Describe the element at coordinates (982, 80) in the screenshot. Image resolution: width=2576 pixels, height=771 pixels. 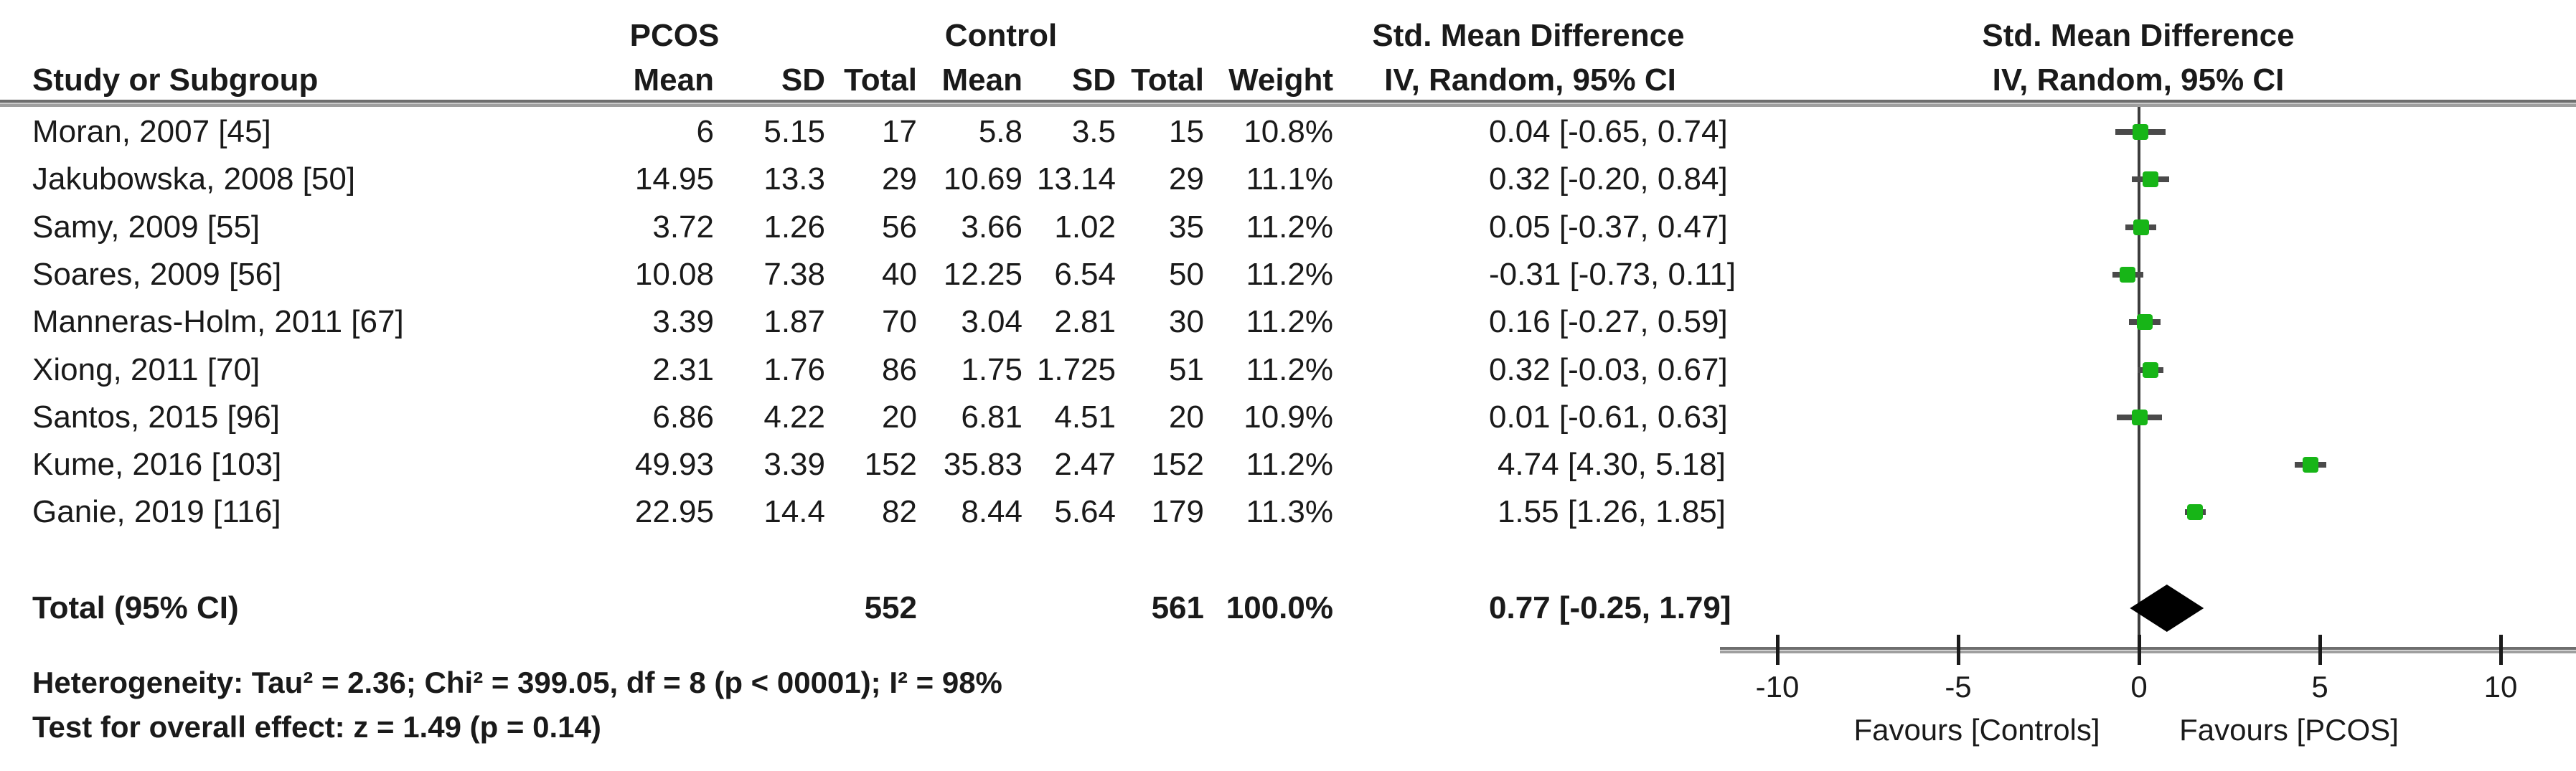
I see `col-header-ctrl-mean: Mean` at that location.